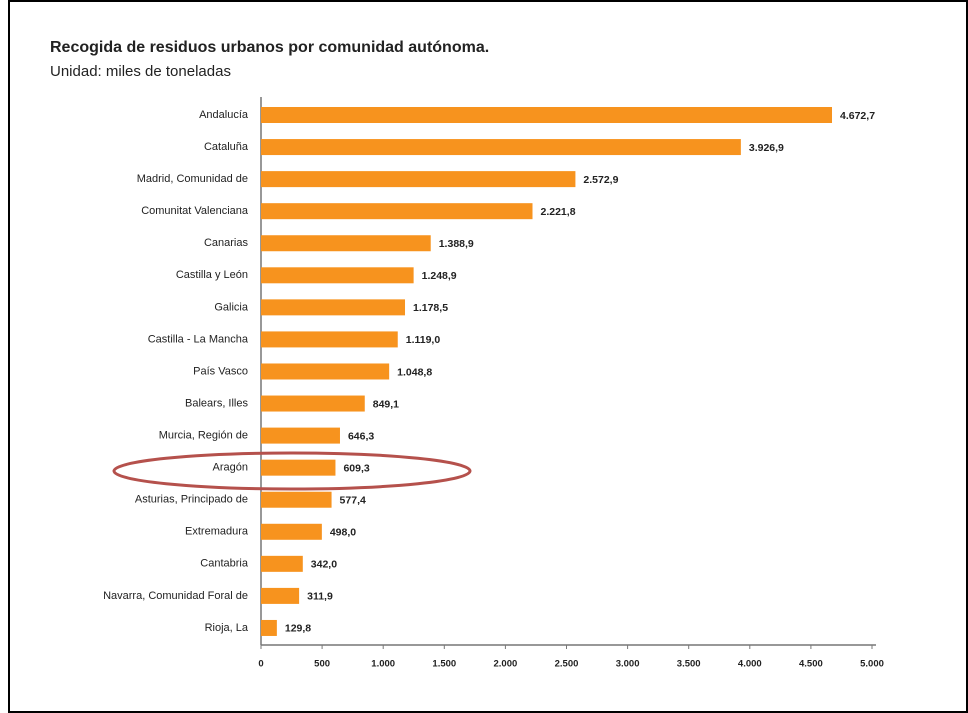 Image resolution: width=968 pixels, height=713 pixels. Describe the element at coordinates (191, 500) in the screenshot. I see `y-tick-label: Asturias, Principado de` at that location.